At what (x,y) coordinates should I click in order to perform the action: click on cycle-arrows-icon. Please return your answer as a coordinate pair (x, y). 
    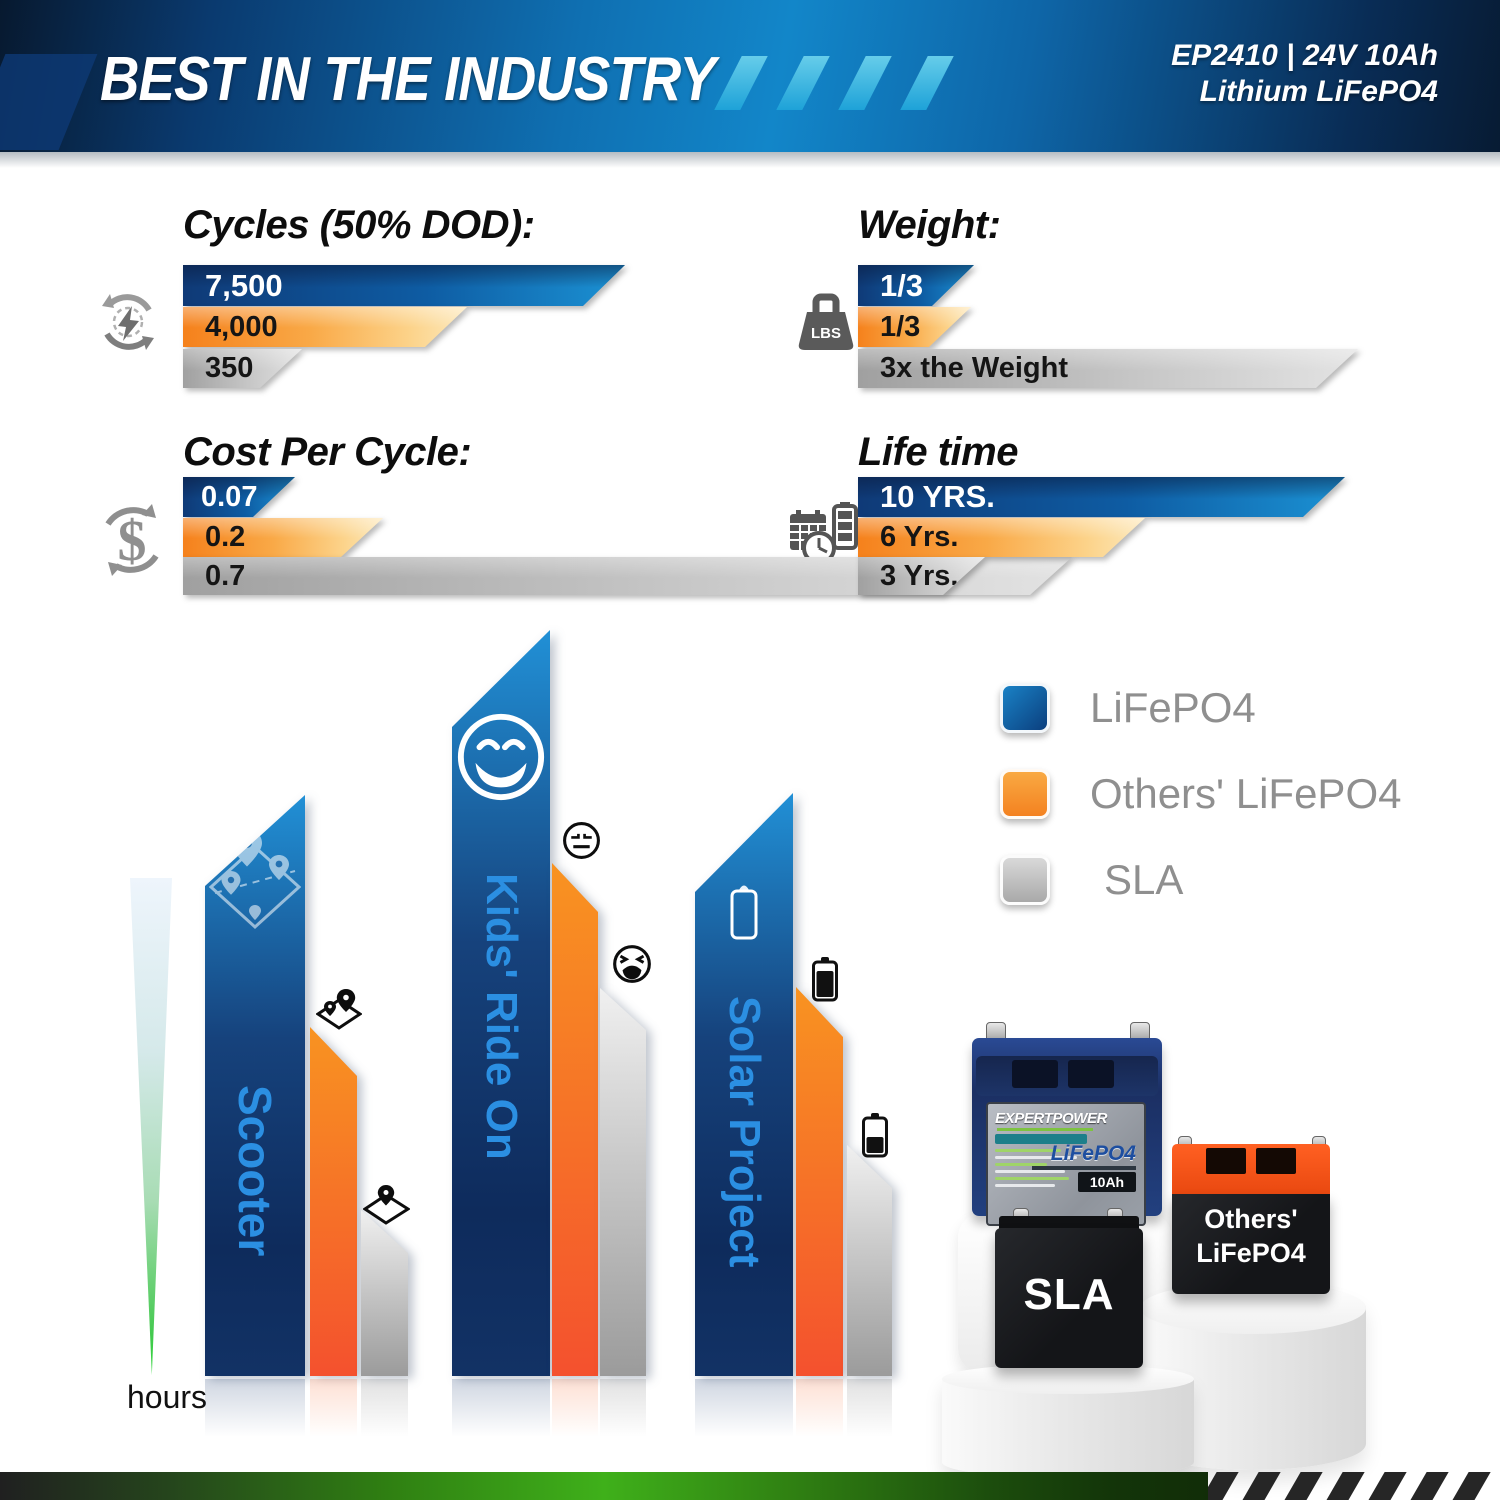
    Looking at the image, I should click on (128, 322).